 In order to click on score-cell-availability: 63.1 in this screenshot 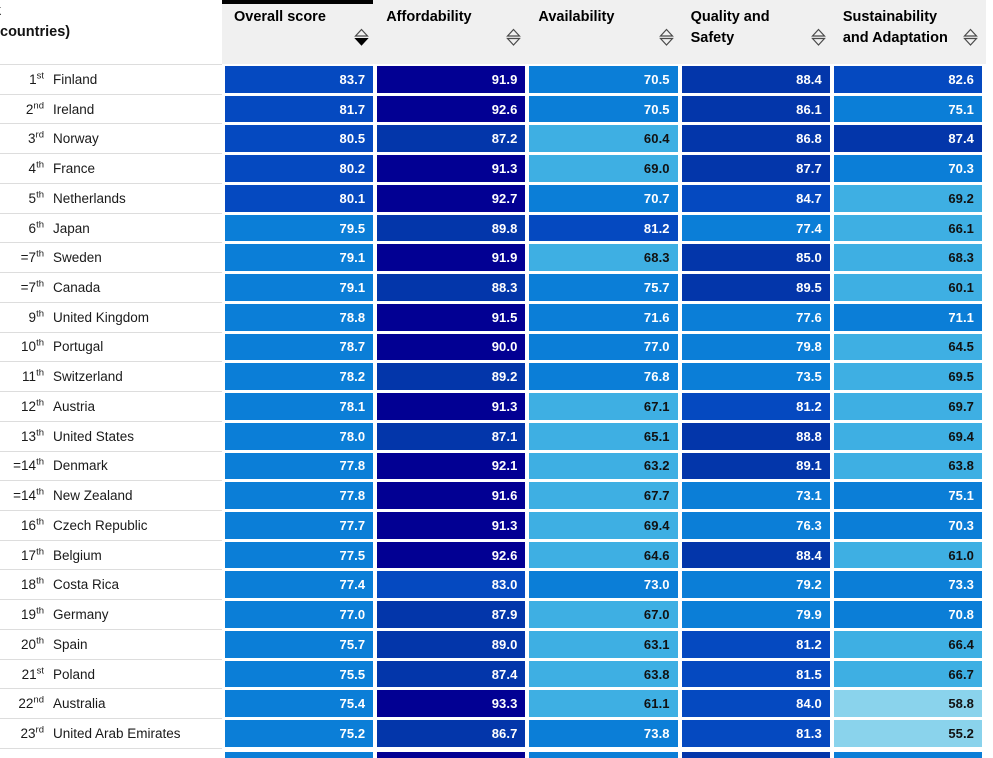, I will do `click(603, 644)`.